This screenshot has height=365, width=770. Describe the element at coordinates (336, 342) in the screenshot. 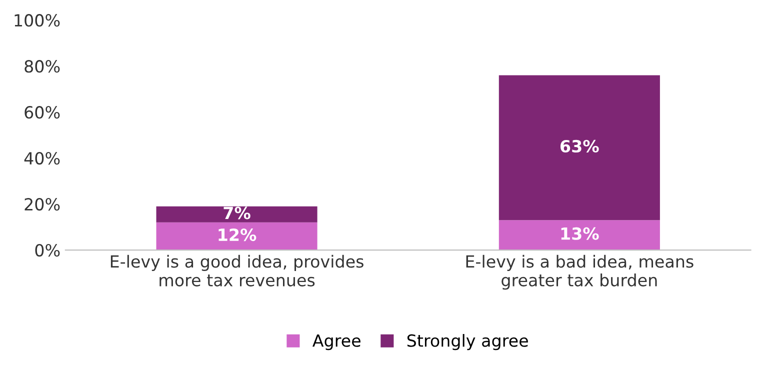

I see `legend-label: Agree` at that location.